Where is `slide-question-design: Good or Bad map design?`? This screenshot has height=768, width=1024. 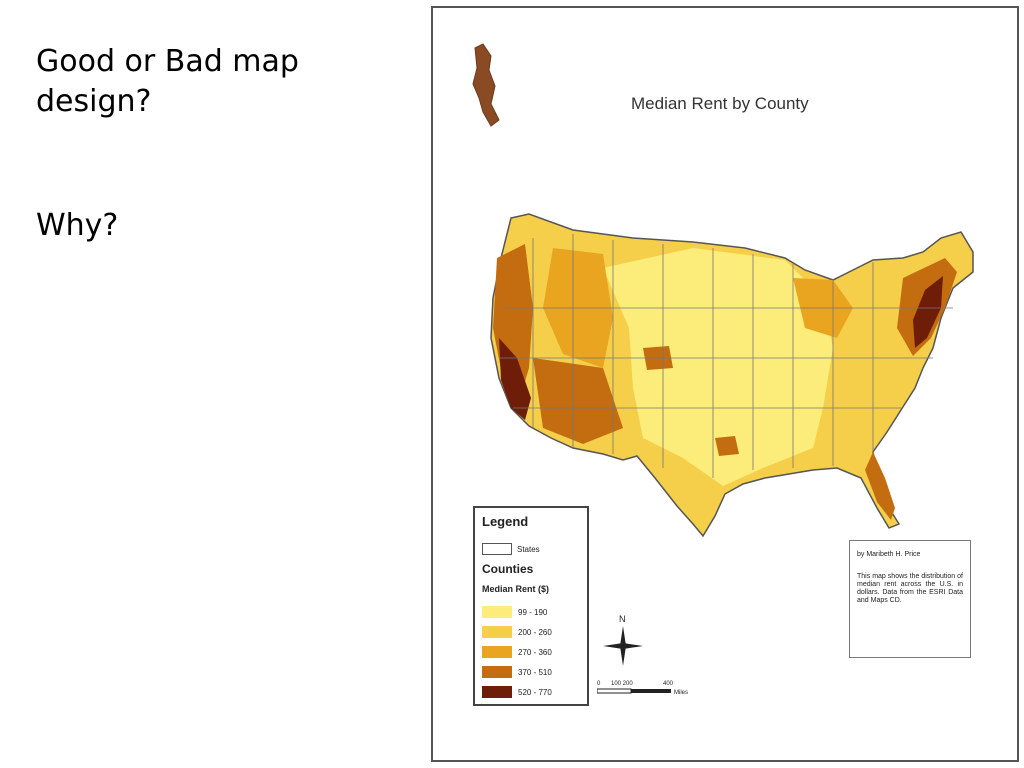
slide-question-design: Good or Bad map design? is located at coordinates (167, 81).